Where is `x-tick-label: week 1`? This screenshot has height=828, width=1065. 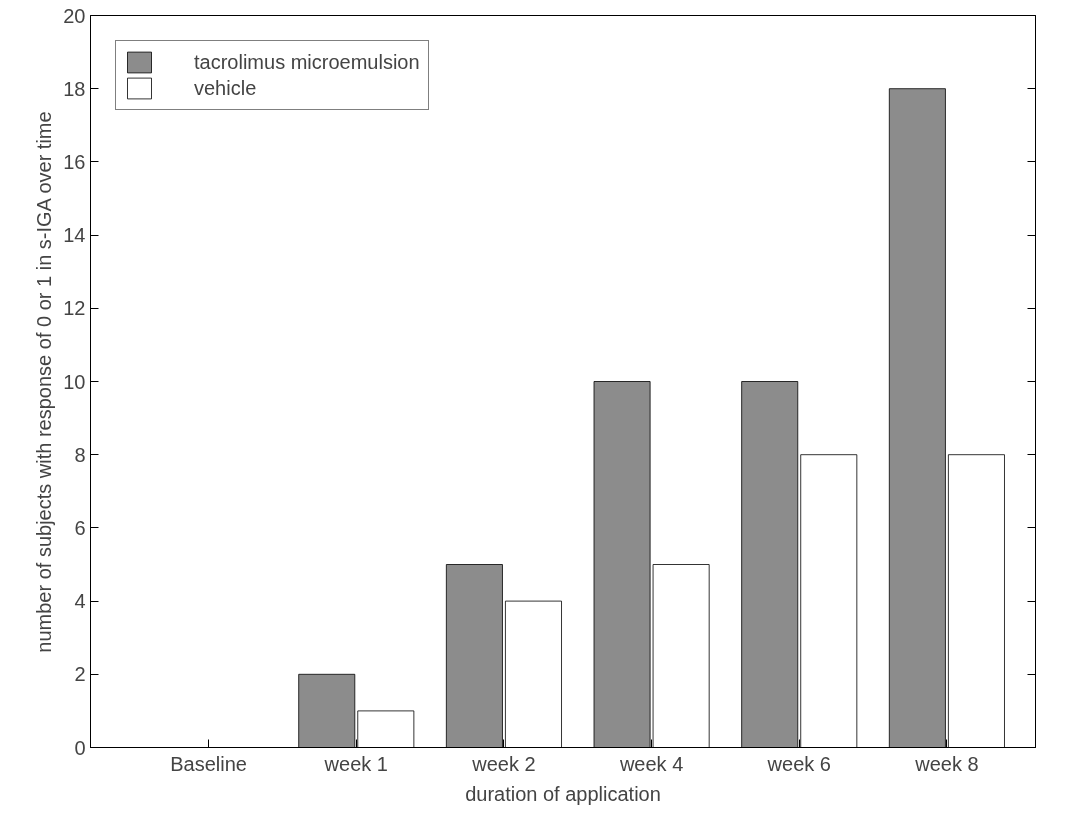 x-tick-label: week 1 is located at coordinates (355, 763).